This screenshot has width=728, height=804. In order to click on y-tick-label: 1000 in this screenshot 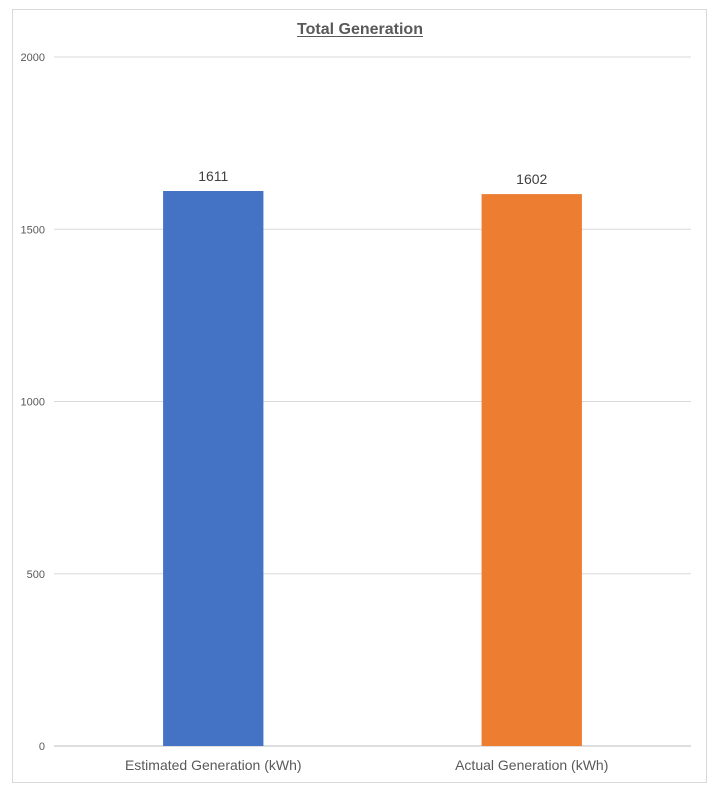, I will do `click(33, 403)`.